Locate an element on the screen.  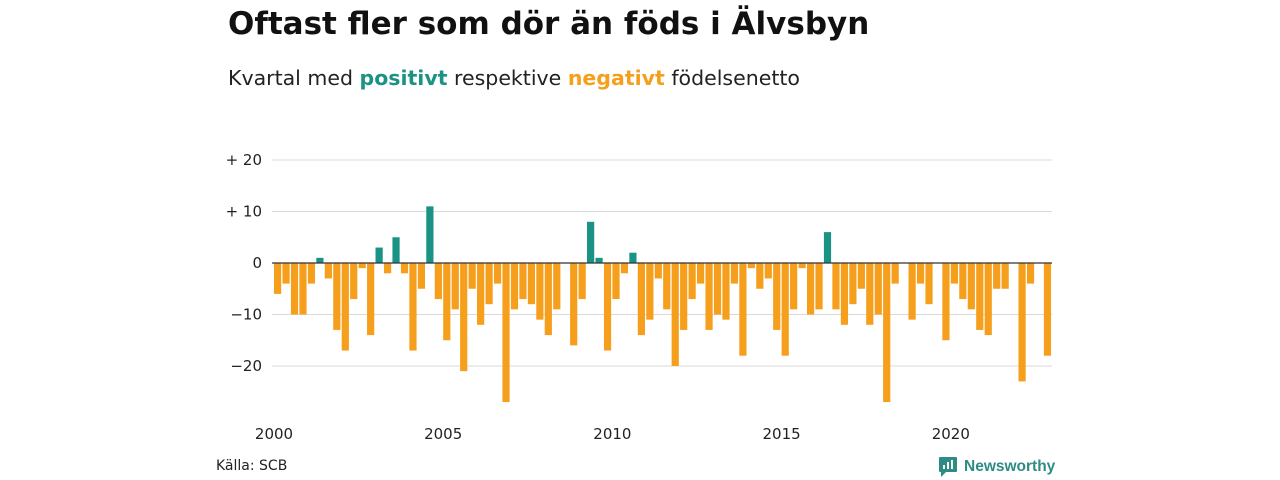
subtitle-middle: respektive is located at coordinates (508, 78).